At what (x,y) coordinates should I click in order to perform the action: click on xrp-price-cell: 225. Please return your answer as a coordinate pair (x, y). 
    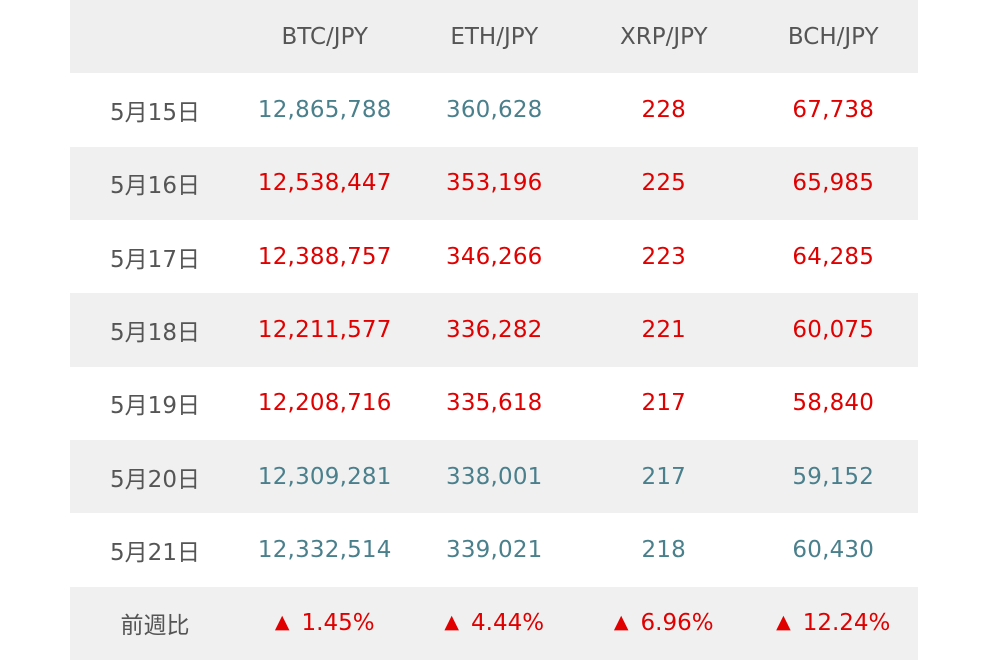
    Looking at the image, I should click on (664, 183).